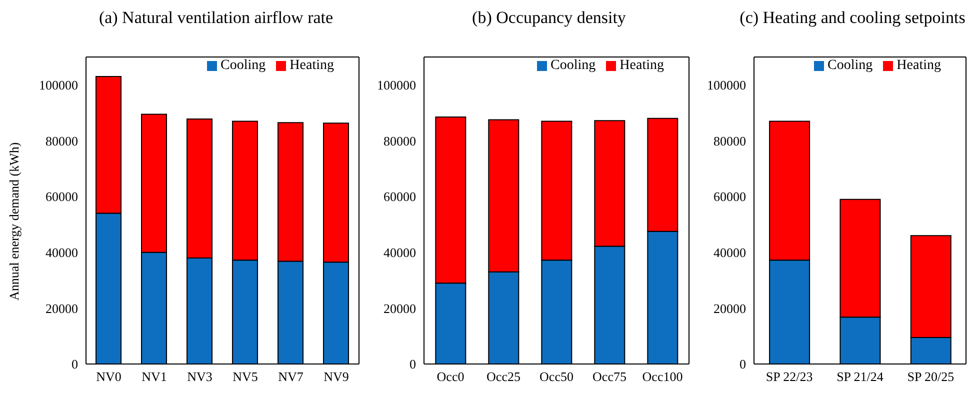  What do you see at coordinates (662, 376) in the screenshot?
I see `x-tick-label: Occ100` at bounding box center [662, 376].